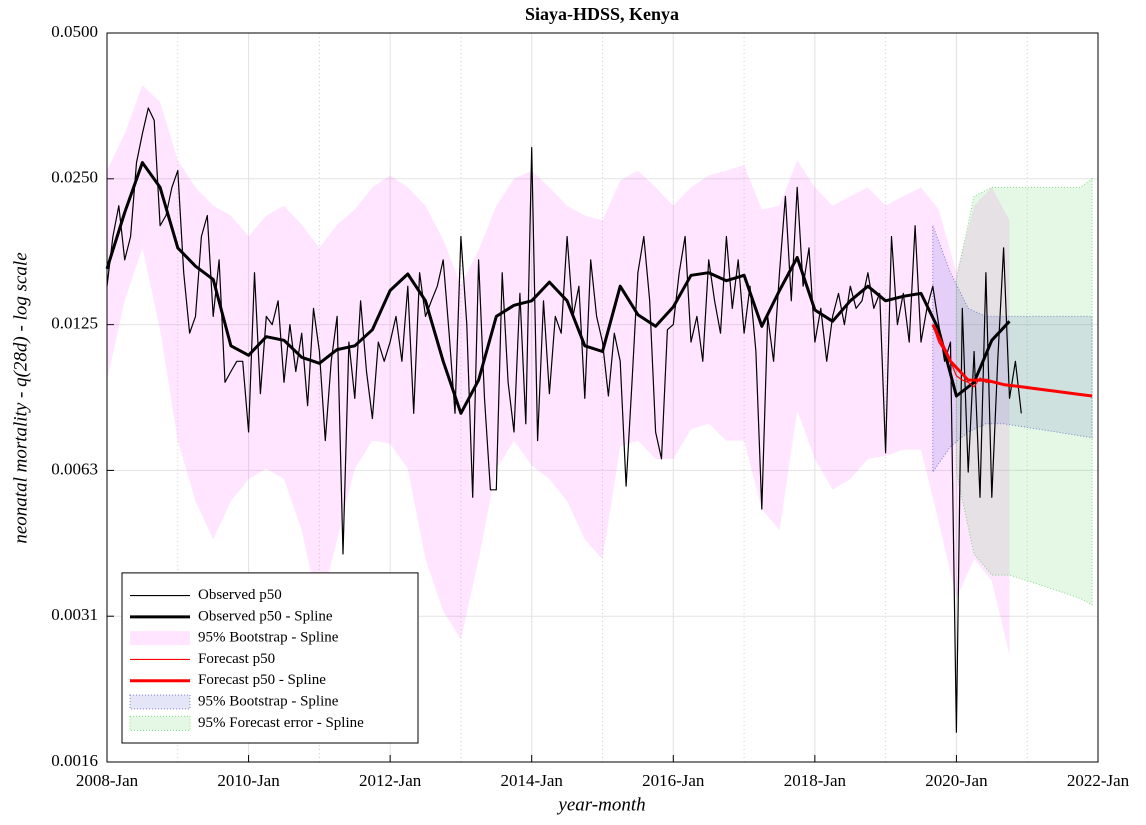 The image size is (1146, 825). Describe the element at coordinates (673, 780) in the screenshot. I see `x-tick-label: 2016-Jan` at that location.